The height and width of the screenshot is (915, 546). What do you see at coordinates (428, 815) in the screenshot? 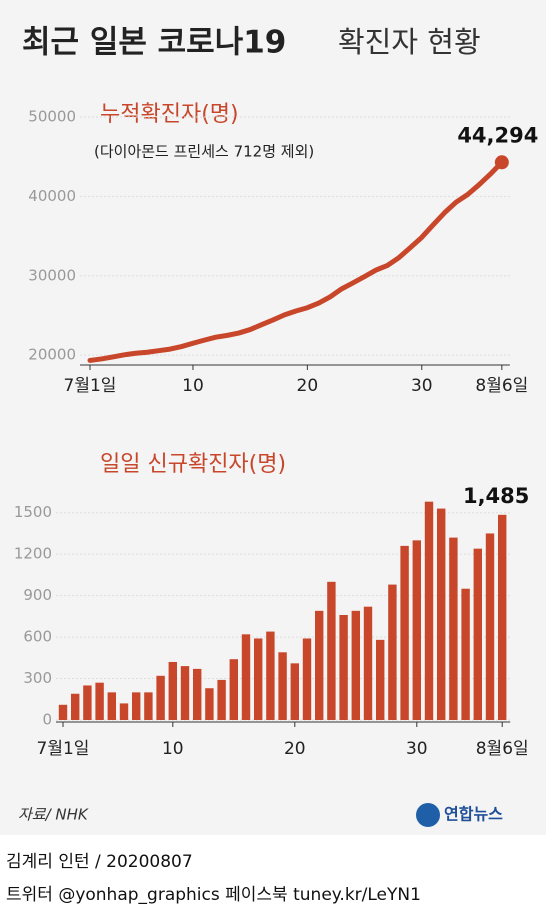
I see `logo-icon` at bounding box center [428, 815].